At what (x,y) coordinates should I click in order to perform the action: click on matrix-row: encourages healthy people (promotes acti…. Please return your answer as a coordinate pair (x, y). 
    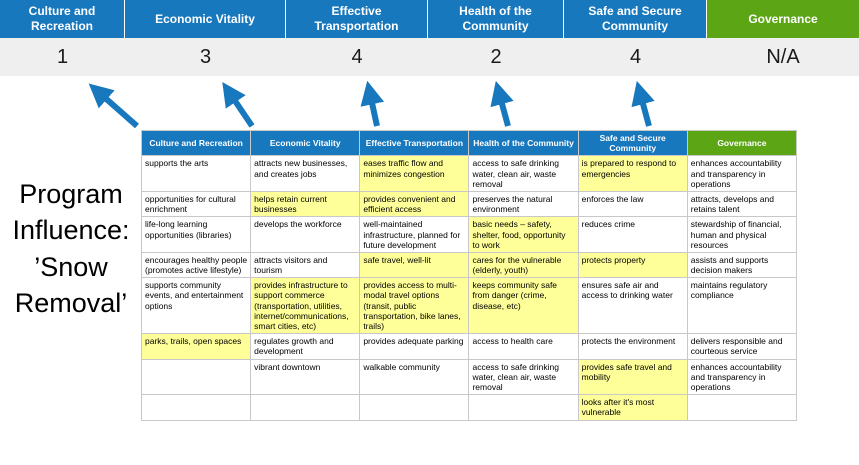
    Looking at the image, I should click on (469, 265).